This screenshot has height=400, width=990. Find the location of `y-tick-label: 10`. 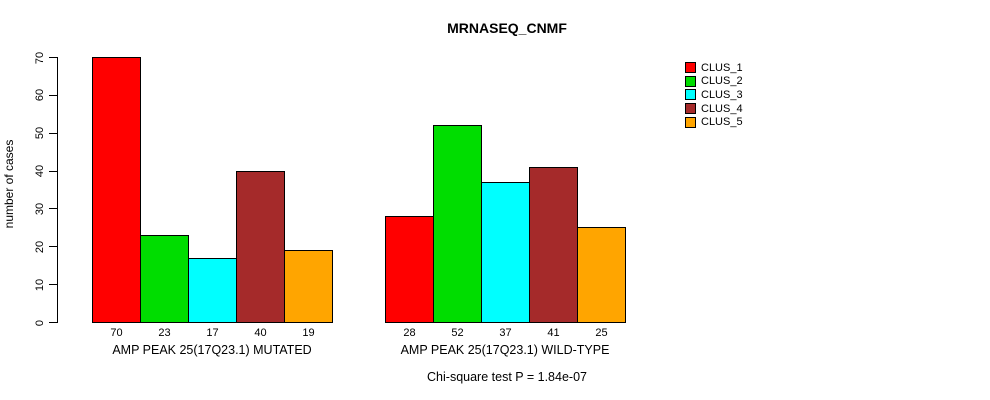

y-tick-label: 10 is located at coordinates (40, 284).